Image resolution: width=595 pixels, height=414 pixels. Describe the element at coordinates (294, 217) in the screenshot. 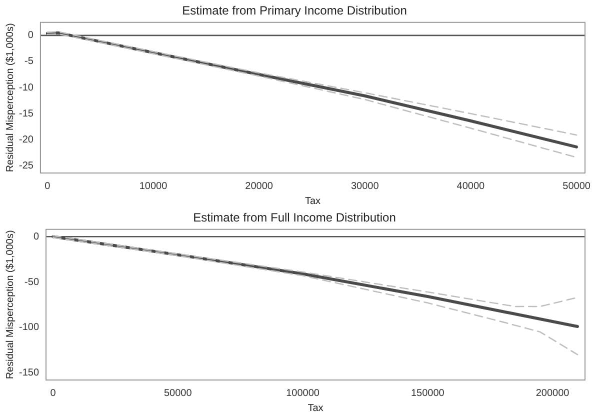

I see `chart-title: Estimate from Full Income Distribution` at that location.